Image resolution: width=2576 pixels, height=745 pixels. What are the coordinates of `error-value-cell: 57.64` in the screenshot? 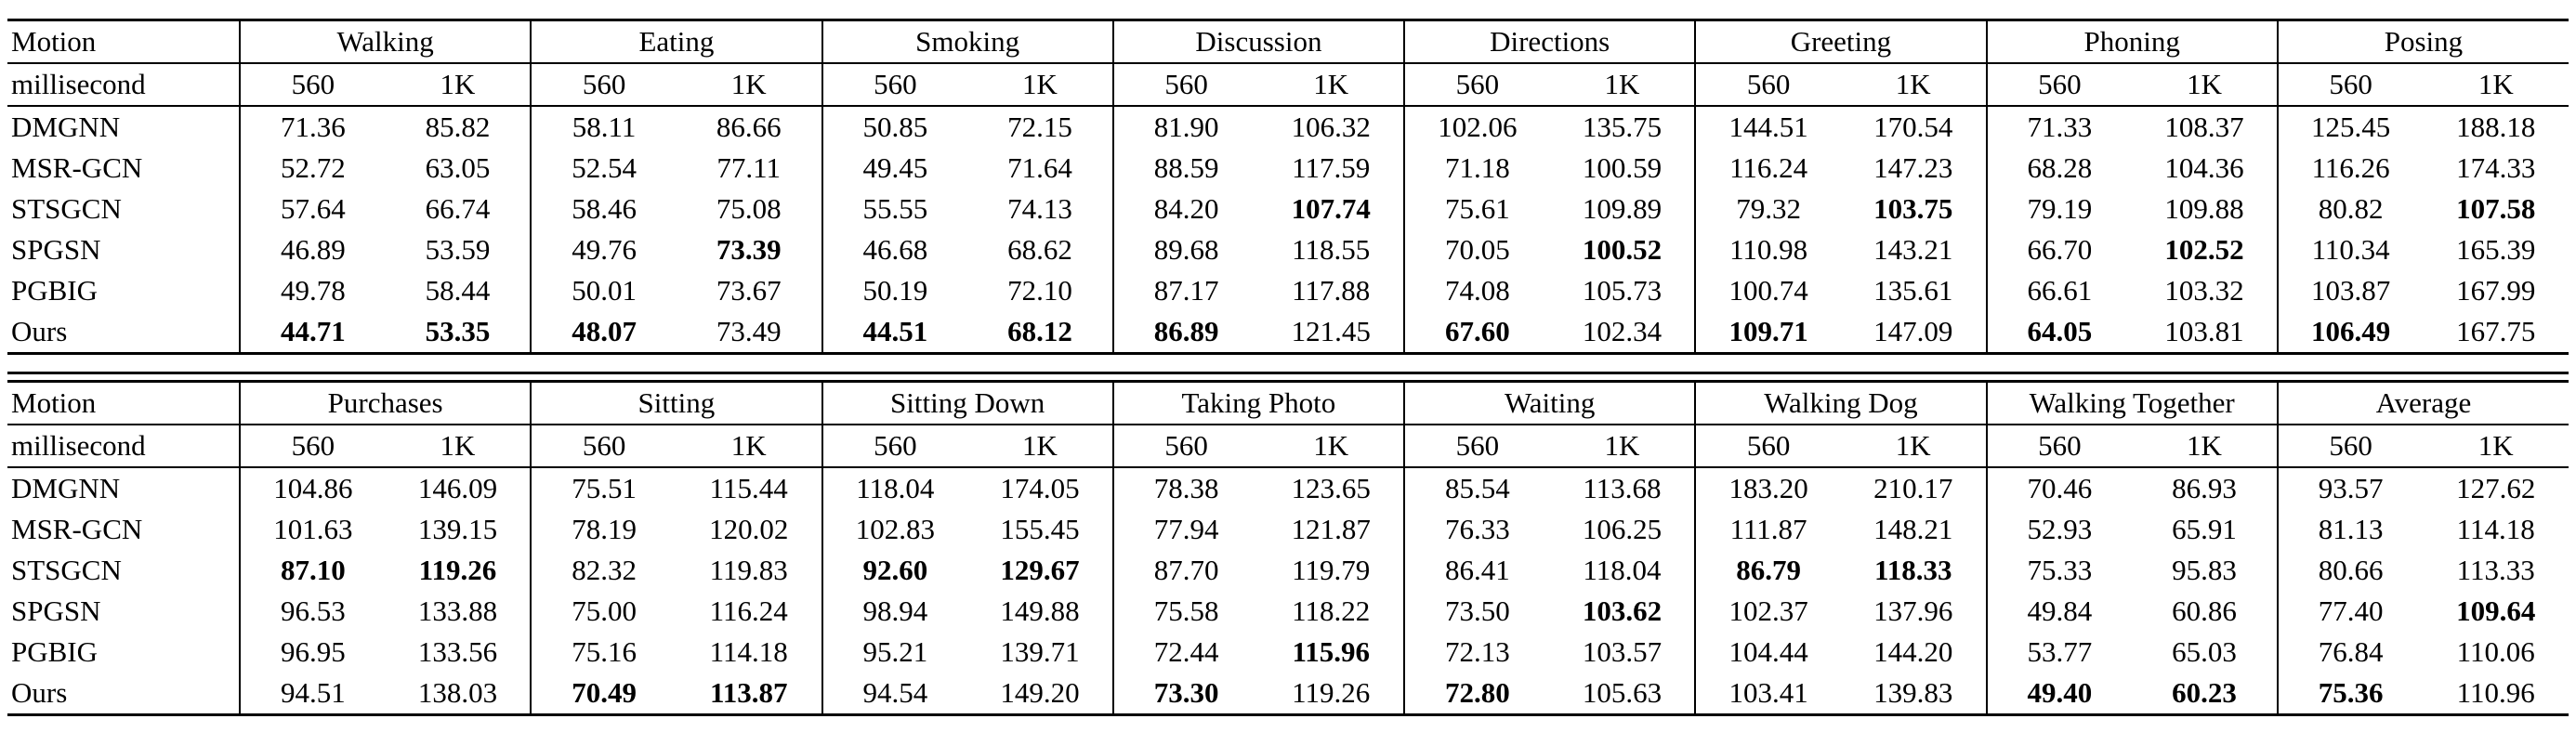 It's located at (312, 209).